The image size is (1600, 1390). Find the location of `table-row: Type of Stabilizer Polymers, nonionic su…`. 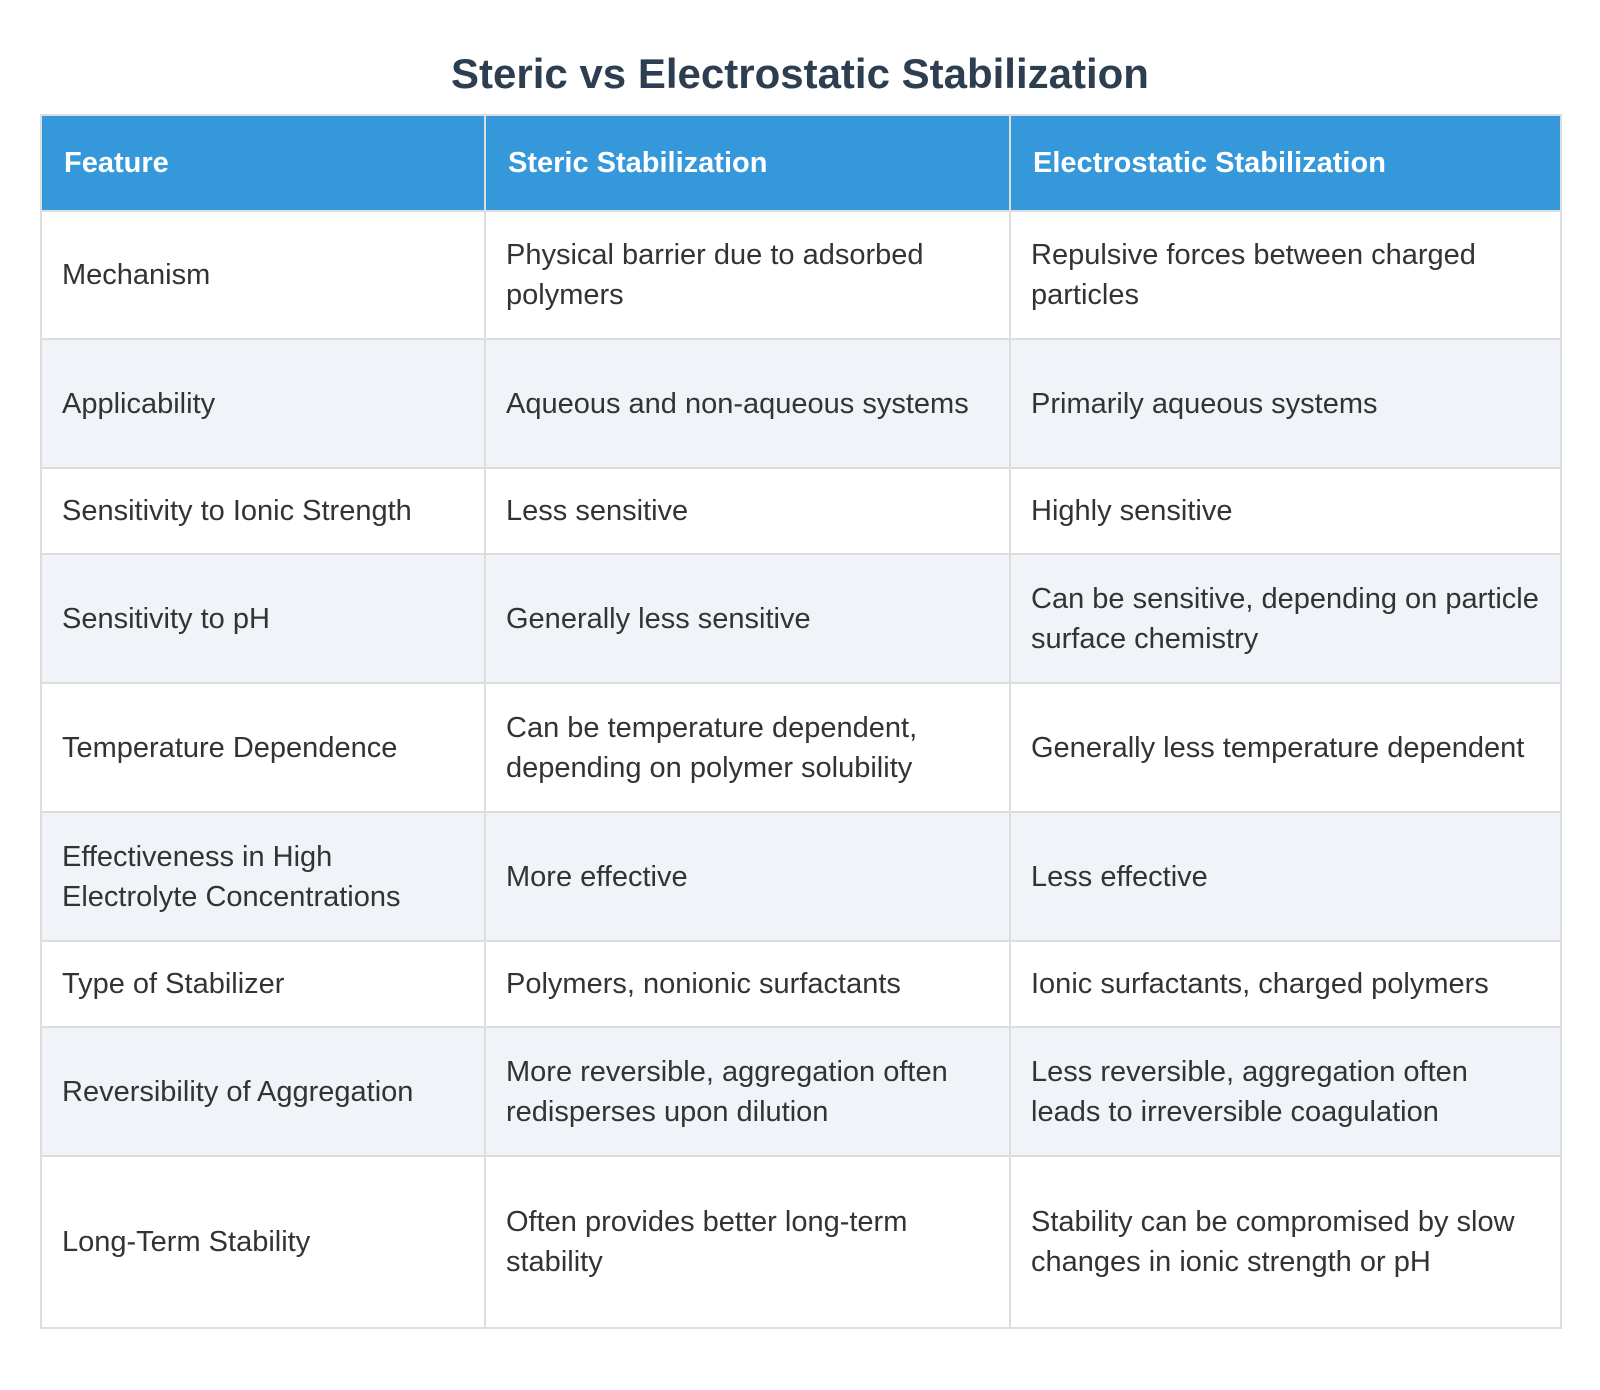

table-row: Type of Stabilizer Polymers, nonionic su… is located at coordinates (801, 984).